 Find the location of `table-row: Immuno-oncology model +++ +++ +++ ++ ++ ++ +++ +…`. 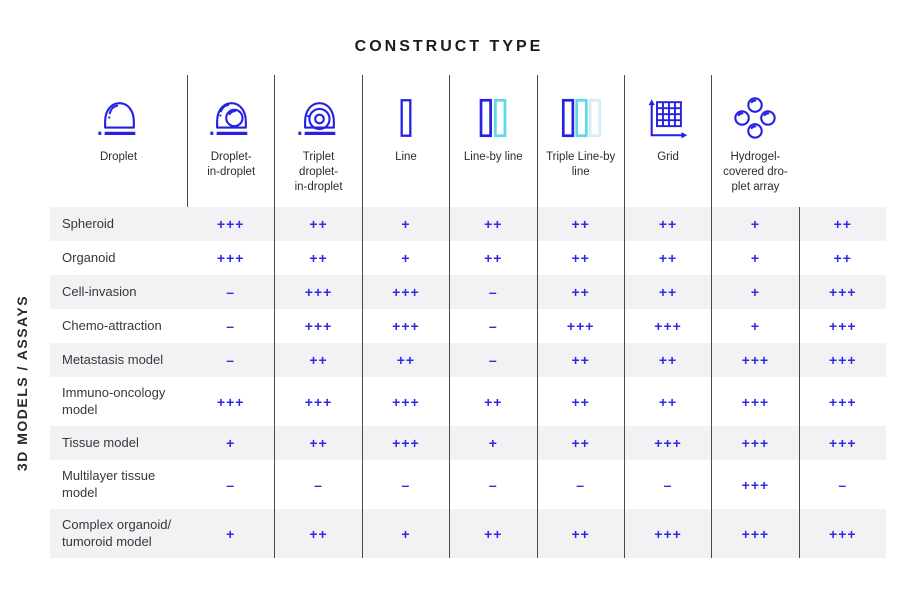

table-row: Immuno-oncology model +++ +++ +++ ++ ++ ++ +++ +… is located at coordinates (468, 401).